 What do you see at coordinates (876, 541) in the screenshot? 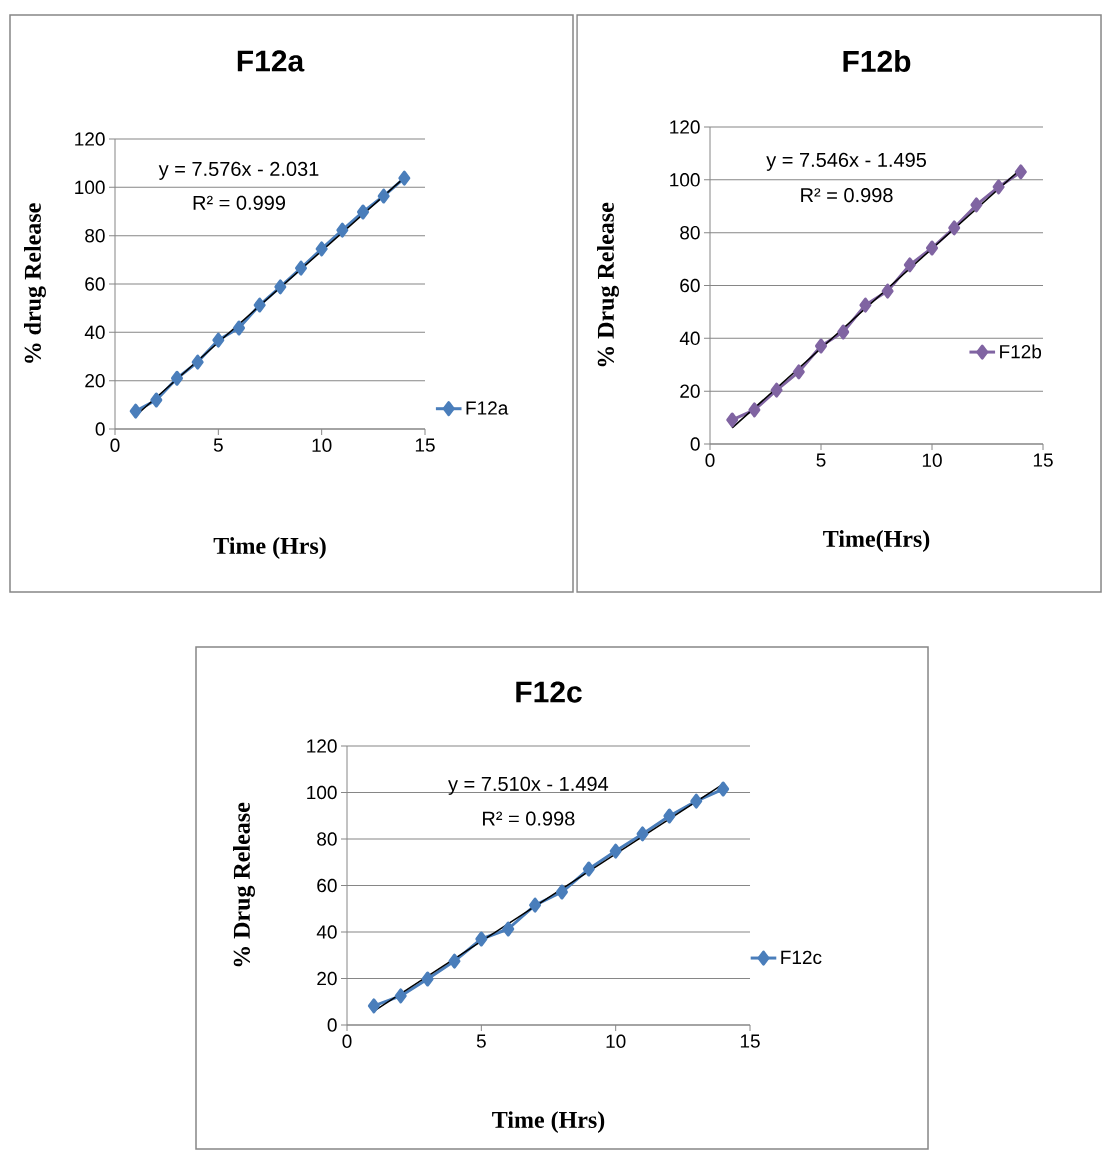
I see `x-axis-title: Time(Hrs)` at bounding box center [876, 541].